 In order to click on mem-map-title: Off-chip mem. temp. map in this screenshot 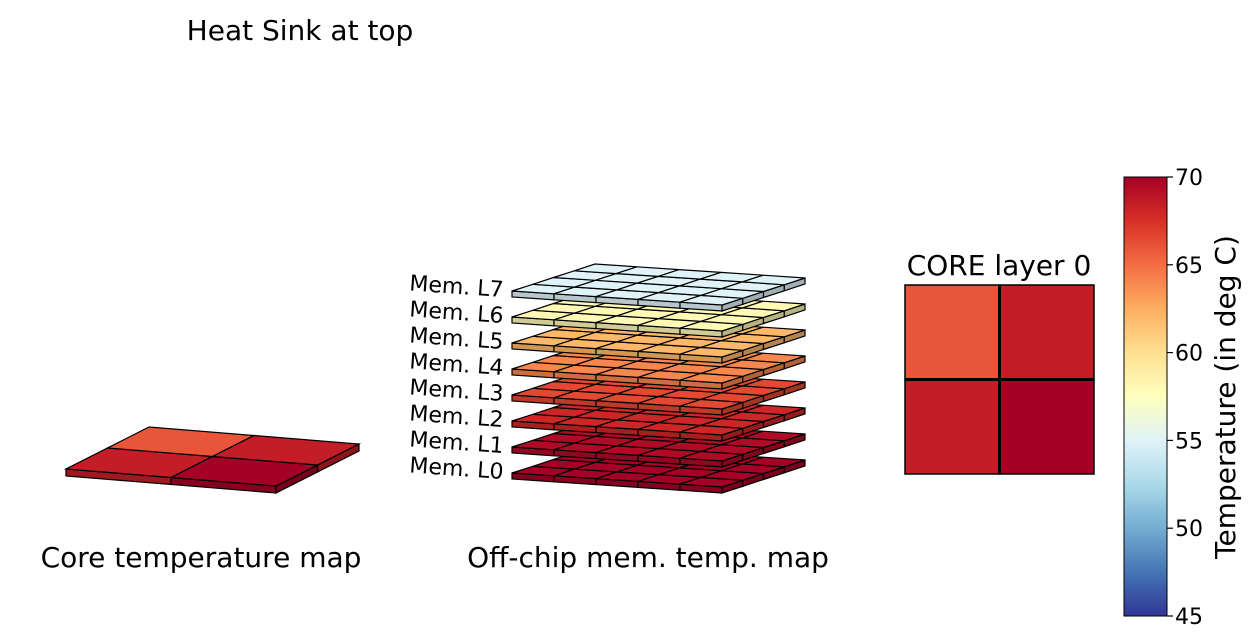, I will do `click(648, 557)`.